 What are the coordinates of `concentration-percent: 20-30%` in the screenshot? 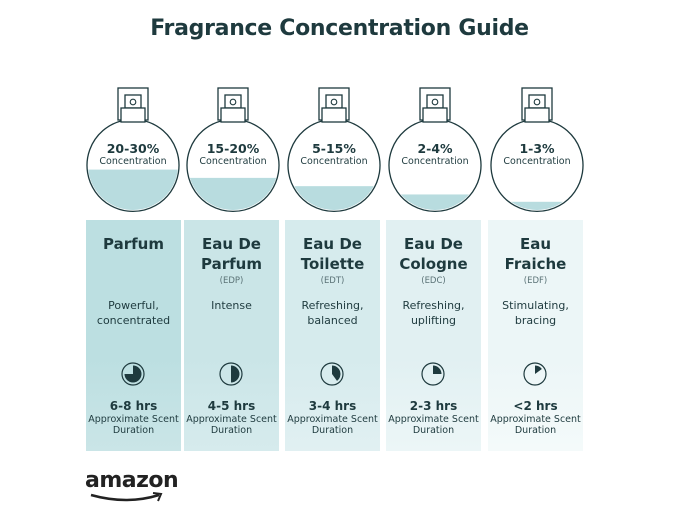 It's located at (133, 148).